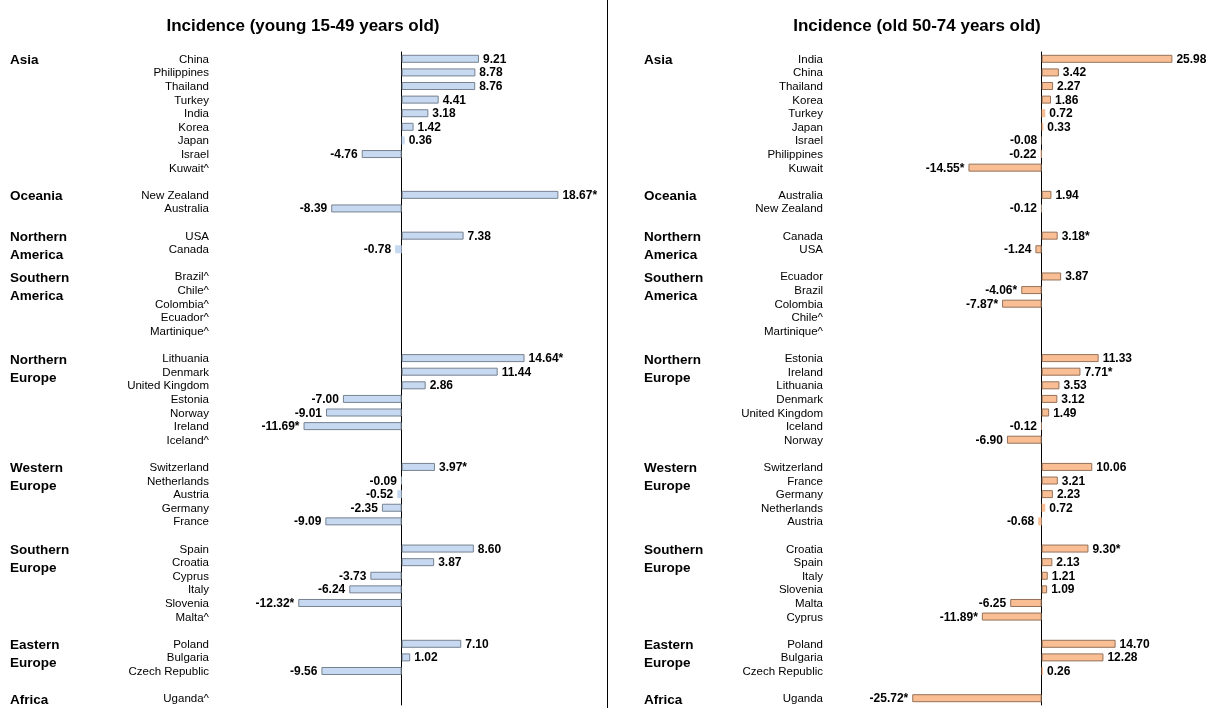 The height and width of the screenshot is (708, 1220). What do you see at coordinates (331, 589) in the screenshot?
I see `data-label: -6.24` at bounding box center [331, 589].